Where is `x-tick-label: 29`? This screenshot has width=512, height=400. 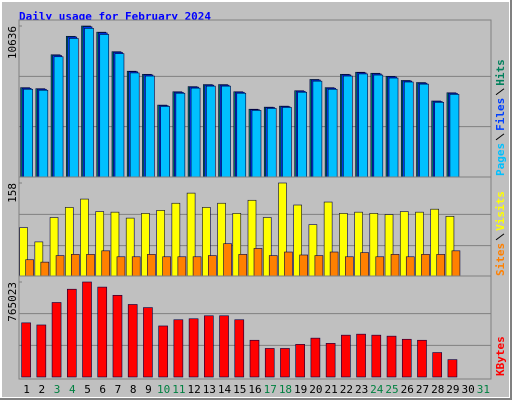
x-tick-label: 29 is located at coordinates (452, 389).